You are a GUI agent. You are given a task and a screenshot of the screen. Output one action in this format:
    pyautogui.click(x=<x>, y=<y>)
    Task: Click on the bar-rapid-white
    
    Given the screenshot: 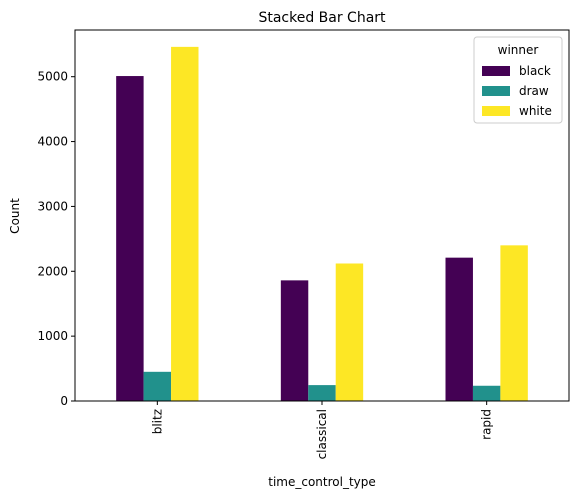 What is the action you would take?
    pyautogui.click(x=513, y=323)
    